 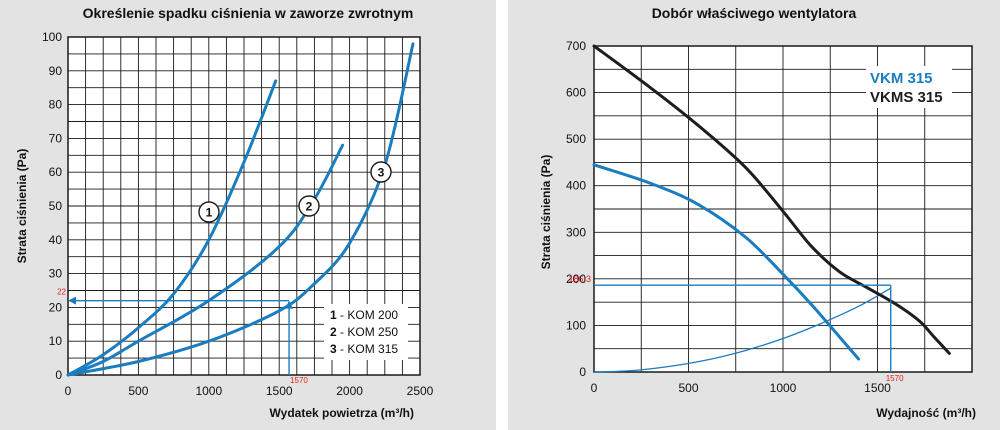 What do you see at coordinates (368, 349) in the screenshot?
I see `legend-label: - KOM 315` at bounding box center [368, 349].